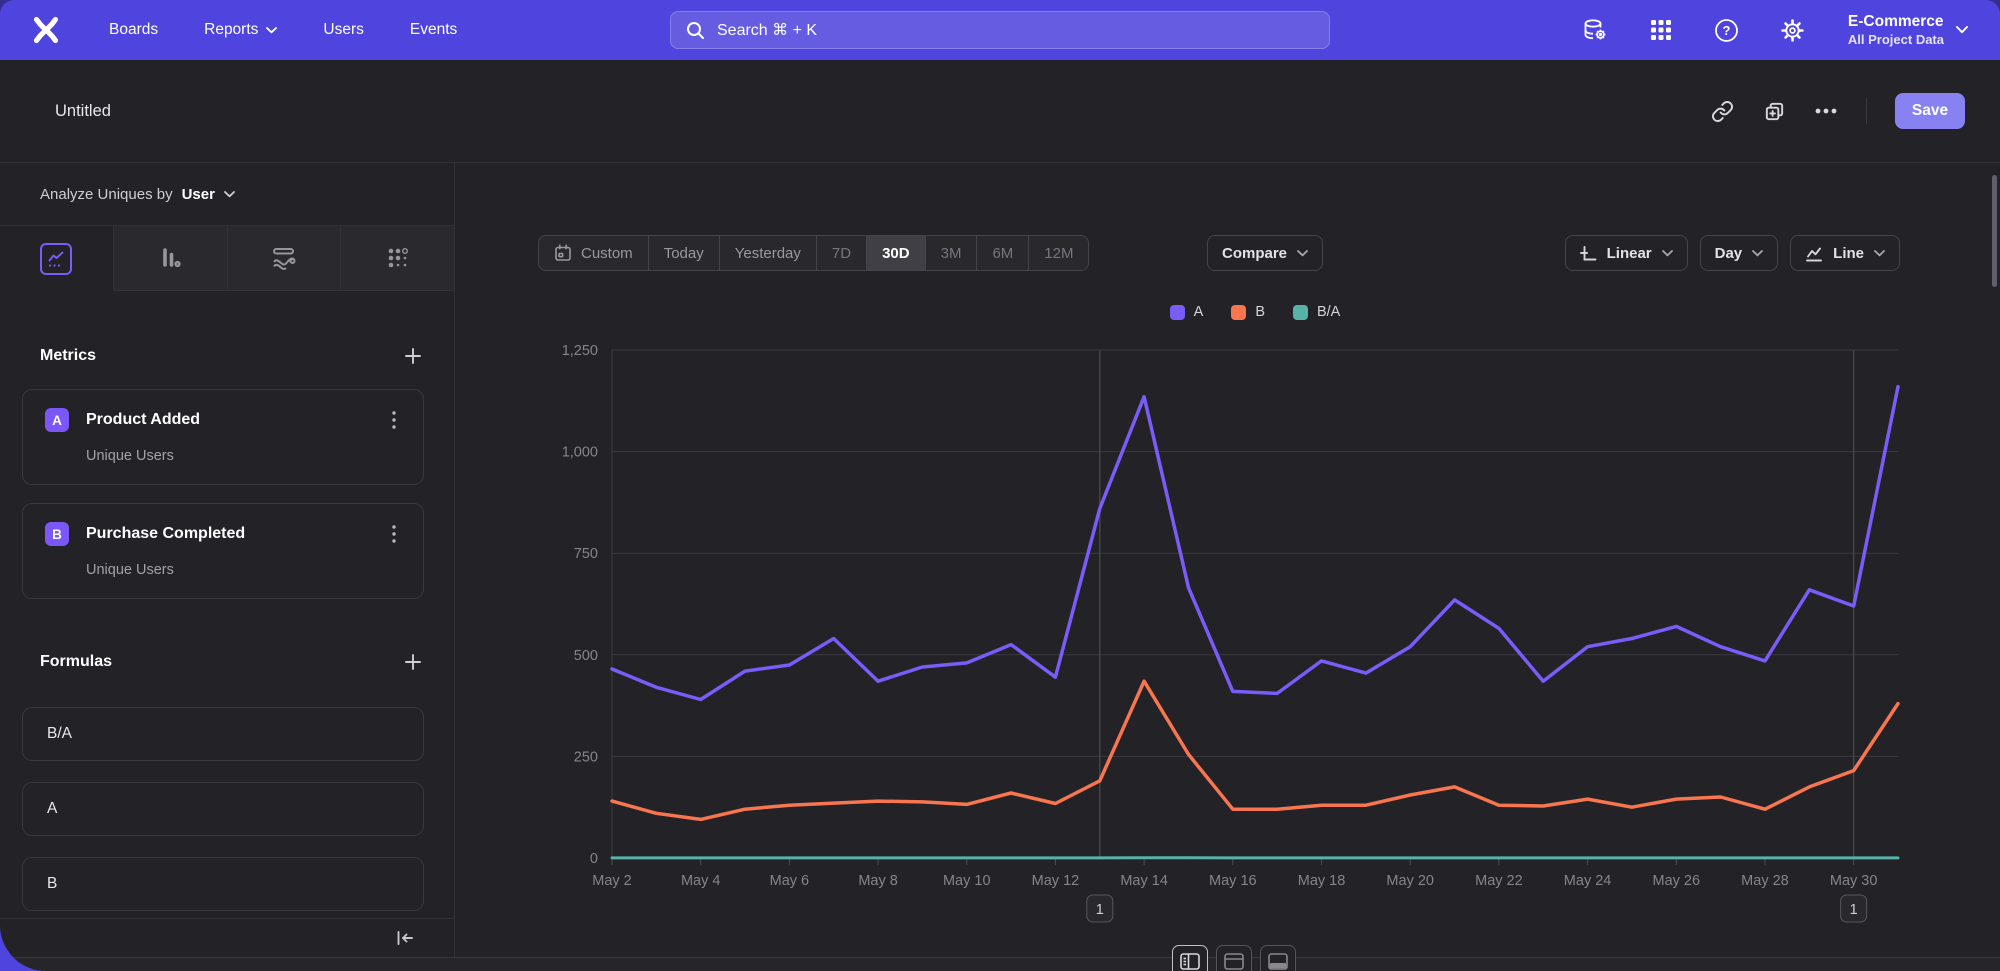 The image size is (2000, 971). Describe the element at coordinates (1410, 881) in the screenshot. I see `svg-text: May 20` at that location.